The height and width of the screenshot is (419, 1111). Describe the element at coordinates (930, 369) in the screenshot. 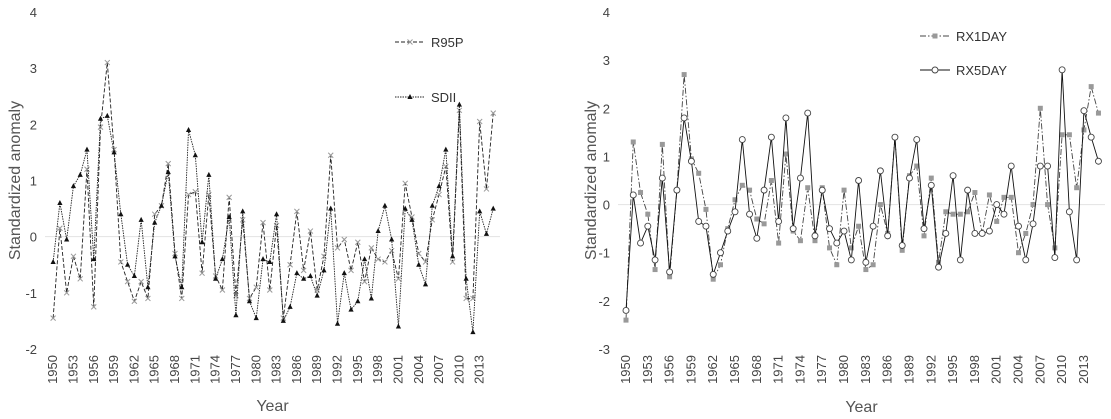

I see `x-tick-label: 1992` at that location.